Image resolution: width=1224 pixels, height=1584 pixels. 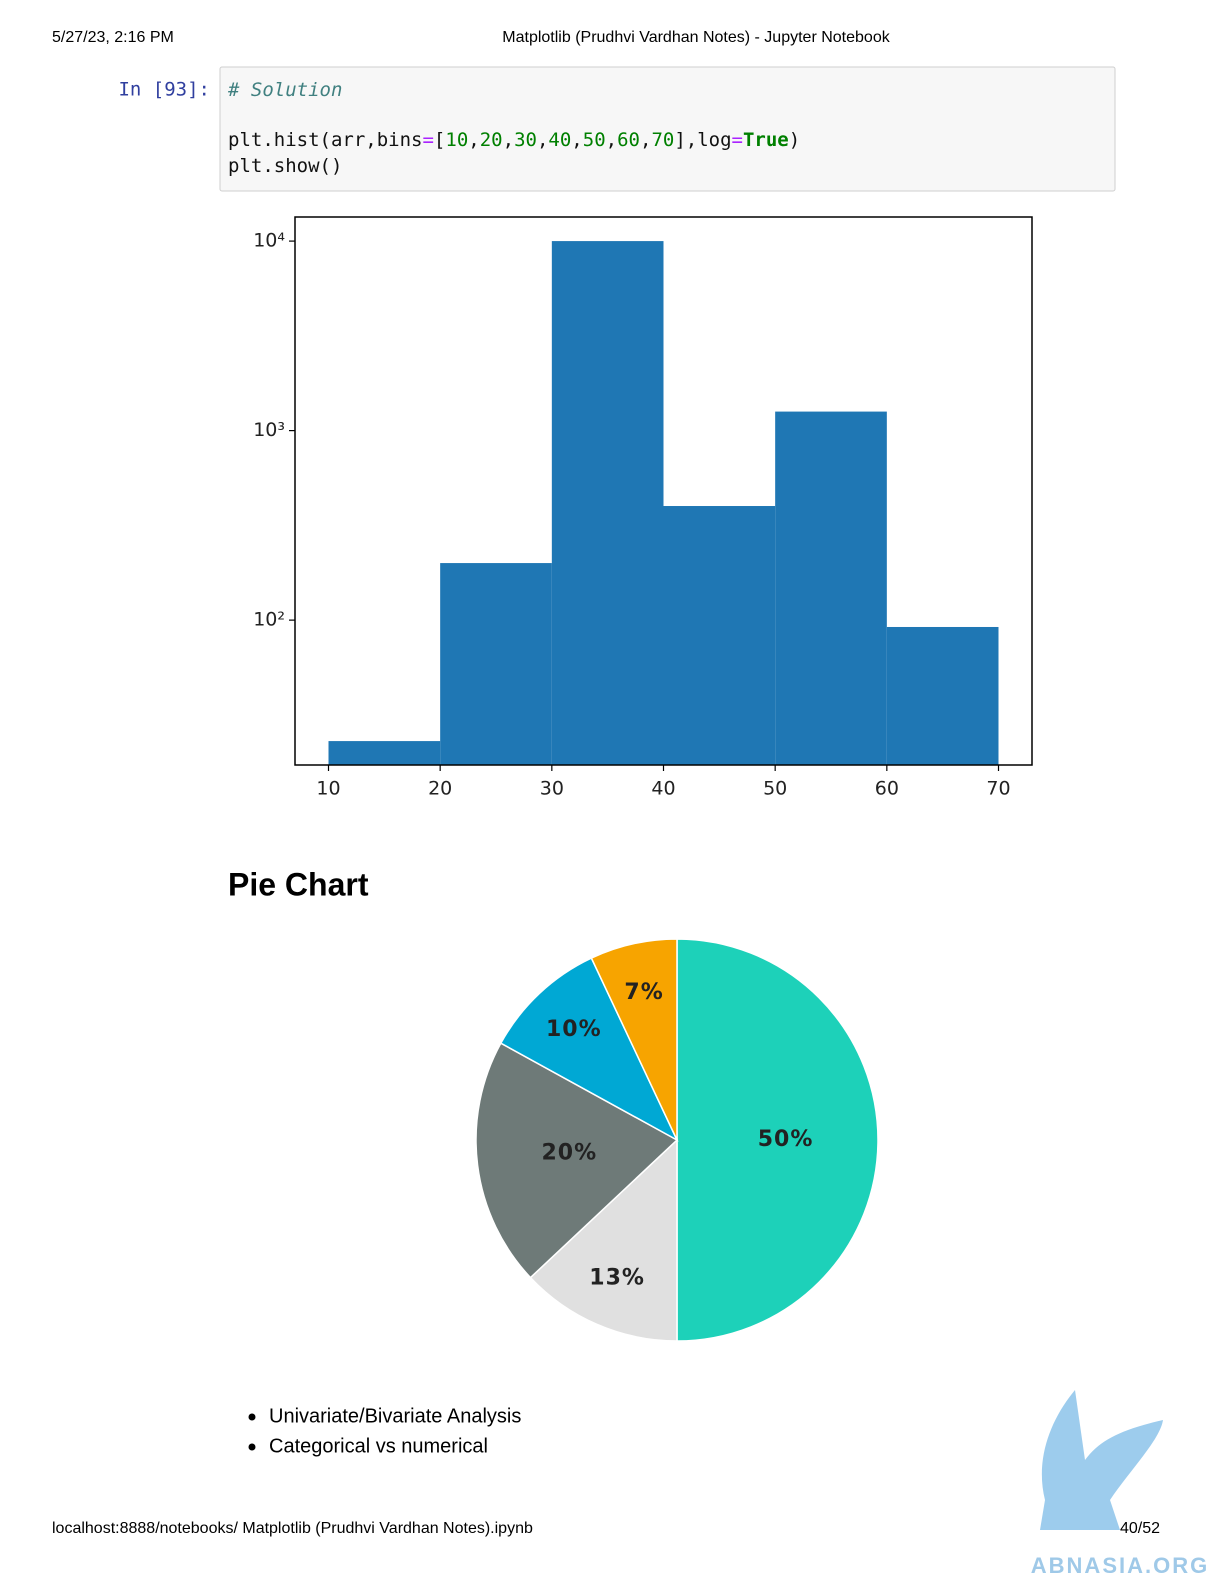 What do you see at coordinates (1101, 1460) in the screenshot?
I see `watermark-logo` at bounding box center [1101, 1460].